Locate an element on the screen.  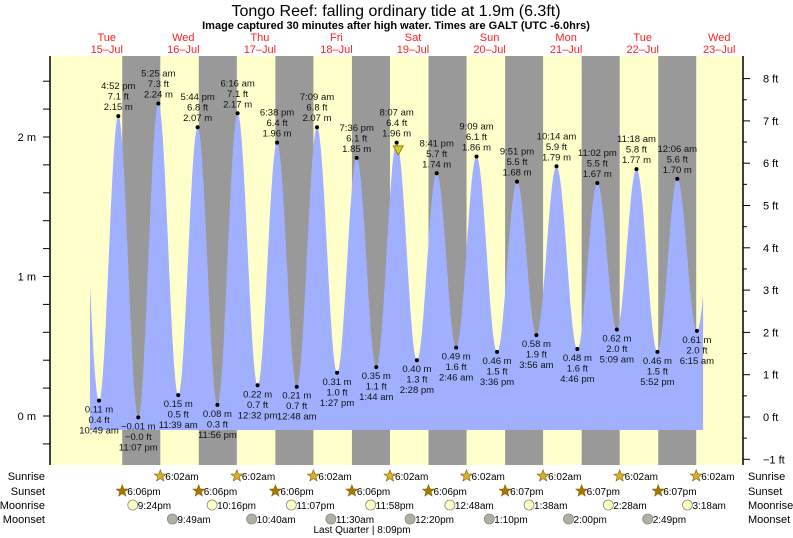
low-tide-label: 1.3 ft is located at coordinates (416, 380).